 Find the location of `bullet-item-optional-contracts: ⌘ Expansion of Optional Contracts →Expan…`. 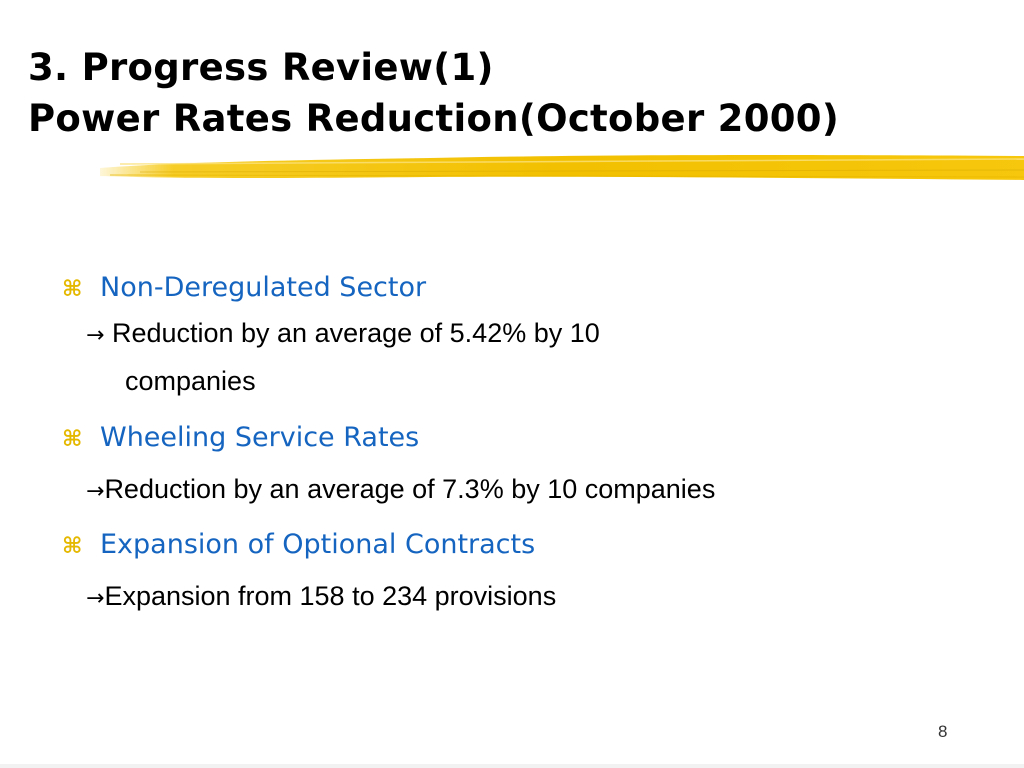

bullet-item-optional-contracts: ⌘ Expansion of Optional Contracts →Expan… is located at coordinates (309, 567).